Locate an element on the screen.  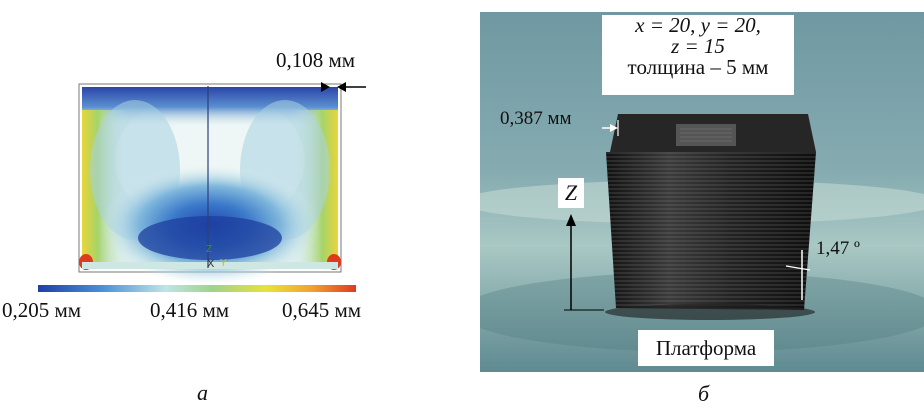
z-axis-label: Z is located at coordinates (571, 193).